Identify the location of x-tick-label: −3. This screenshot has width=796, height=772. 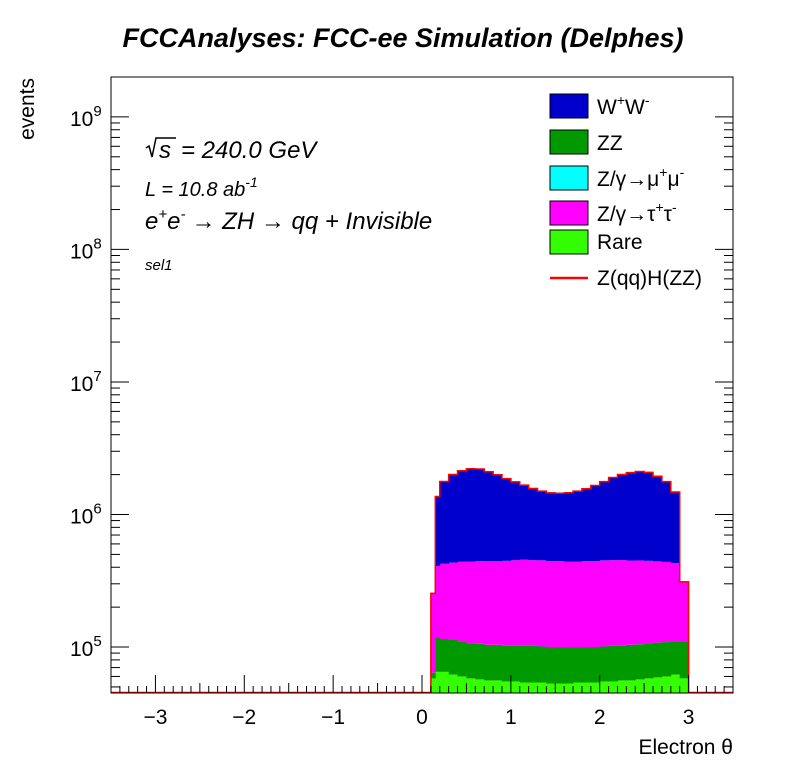
(155, 717).